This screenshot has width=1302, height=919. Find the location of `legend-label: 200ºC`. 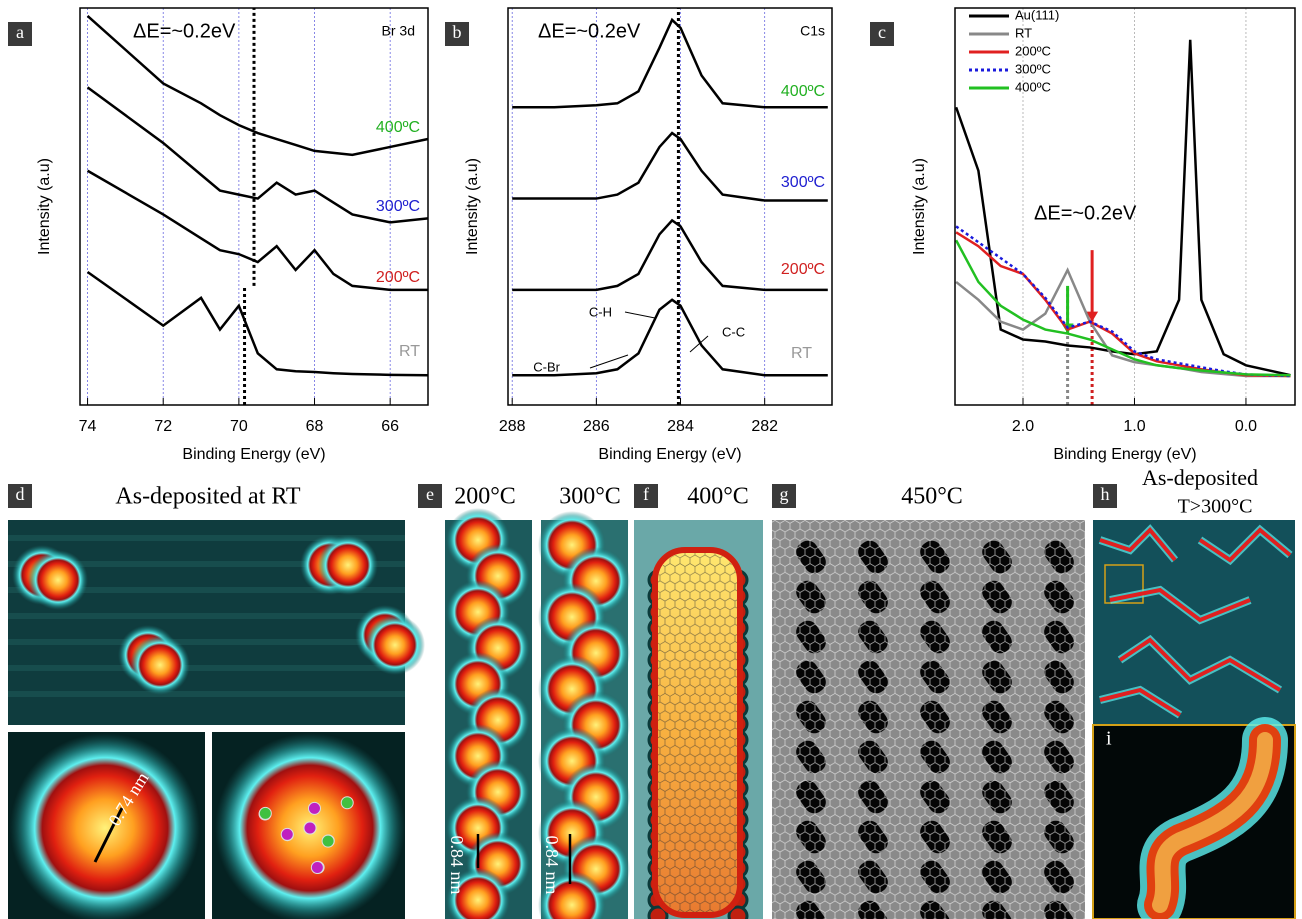

legend-label: 200ºC is located at coordinates (1033, 50).